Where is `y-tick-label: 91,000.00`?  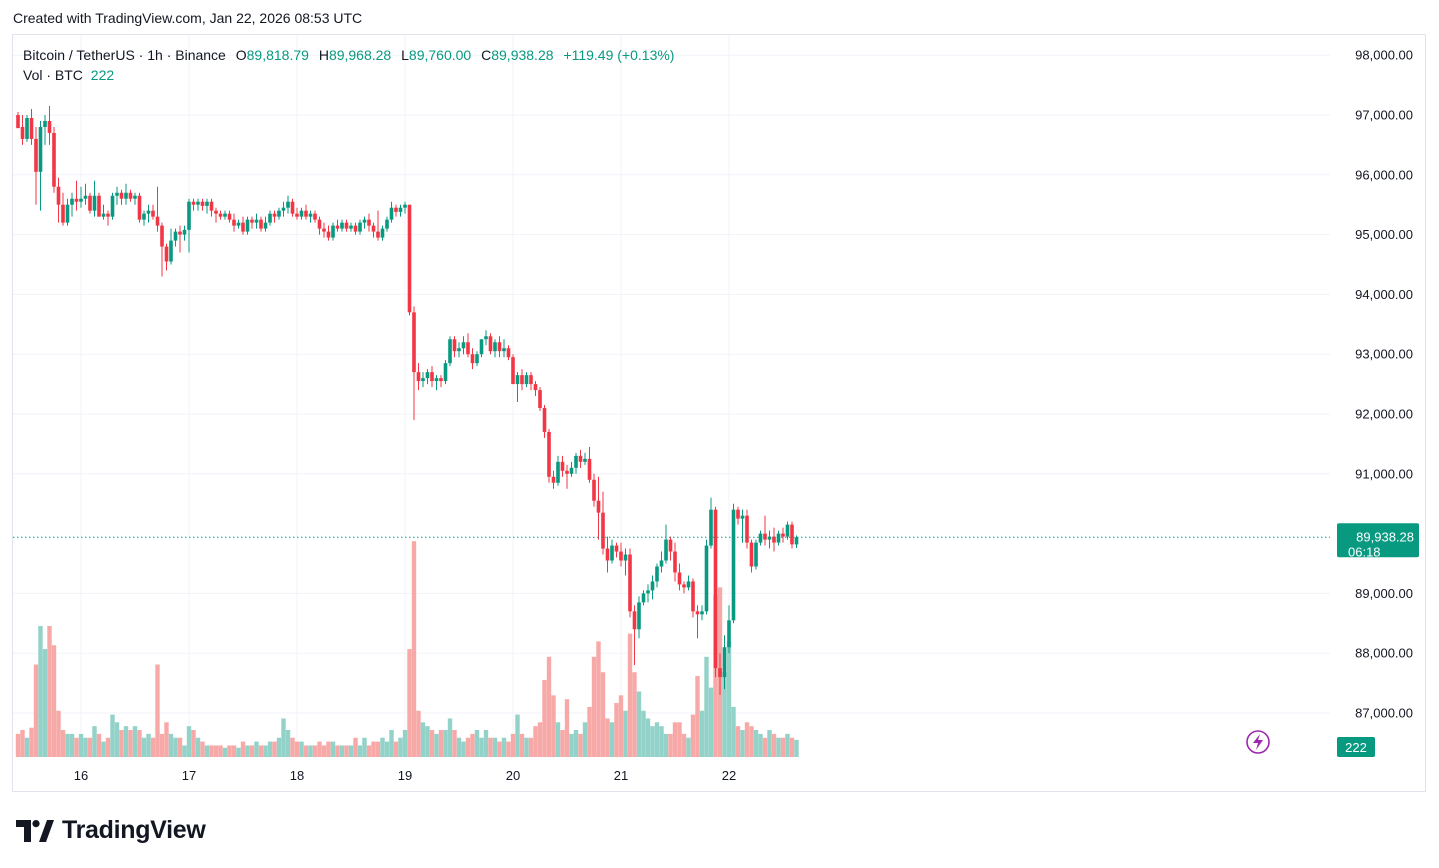
y-tick-label: 91,000.00 is located at coordinates (1384, 473).